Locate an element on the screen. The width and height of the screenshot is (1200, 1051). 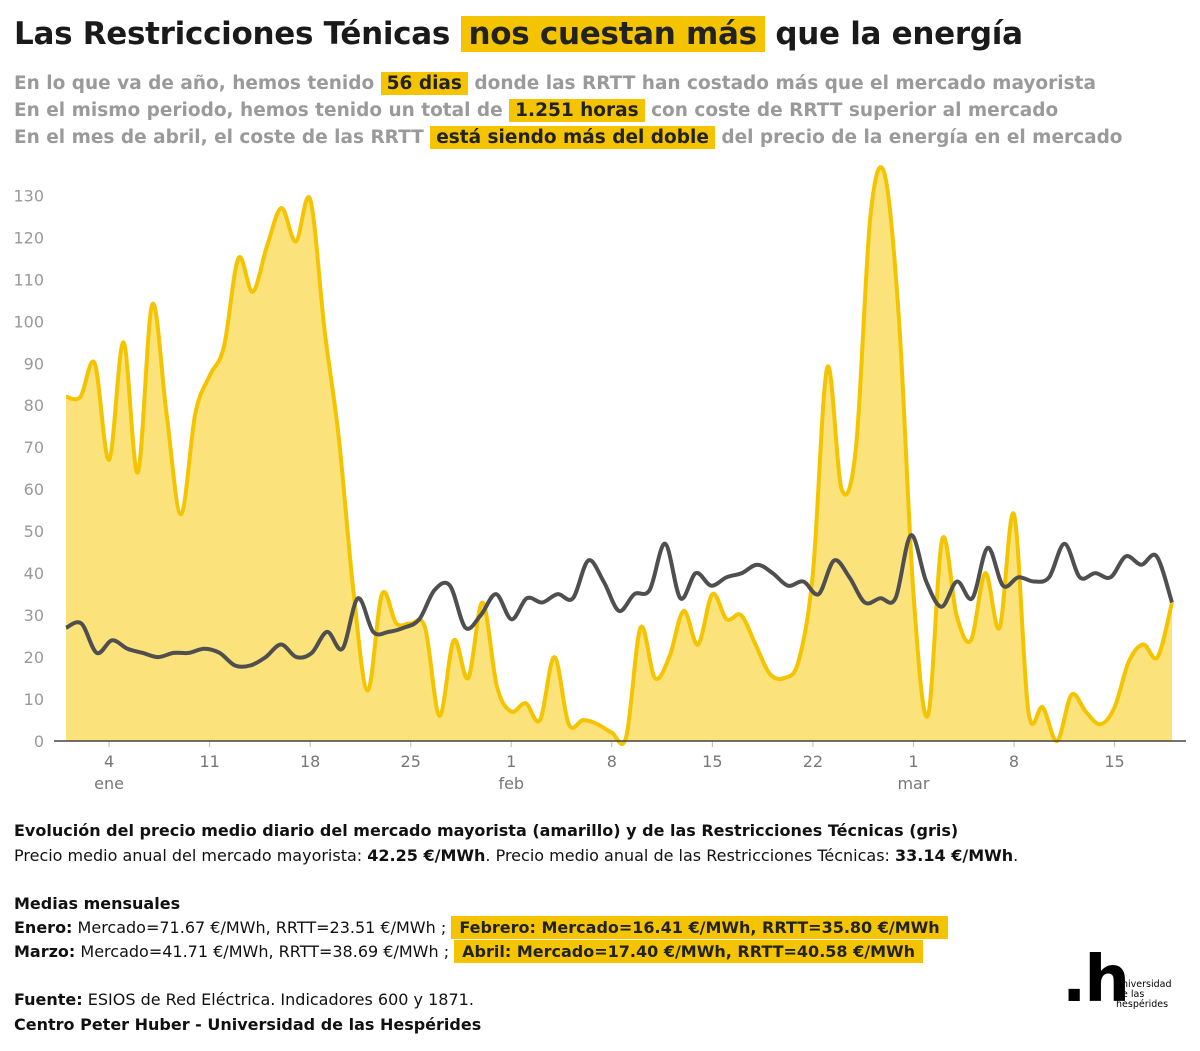
y-tick-label: 110 is located at coordinates (28, 279).